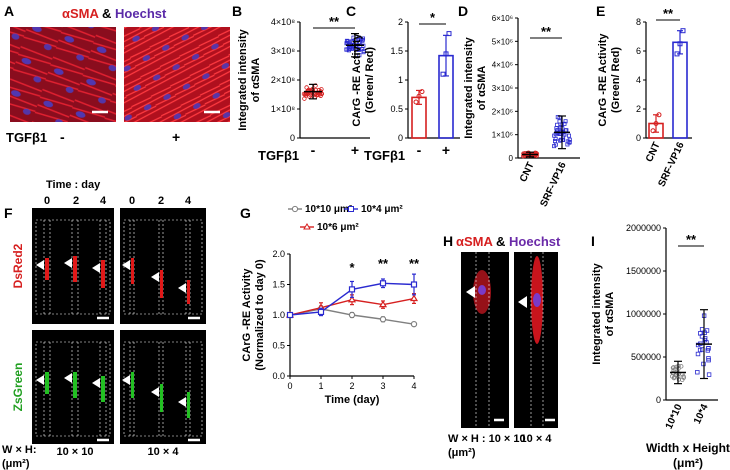  Describe the element at coordinates (73, 185) in the screenshot. I see `time-label: Time : day` at that location.